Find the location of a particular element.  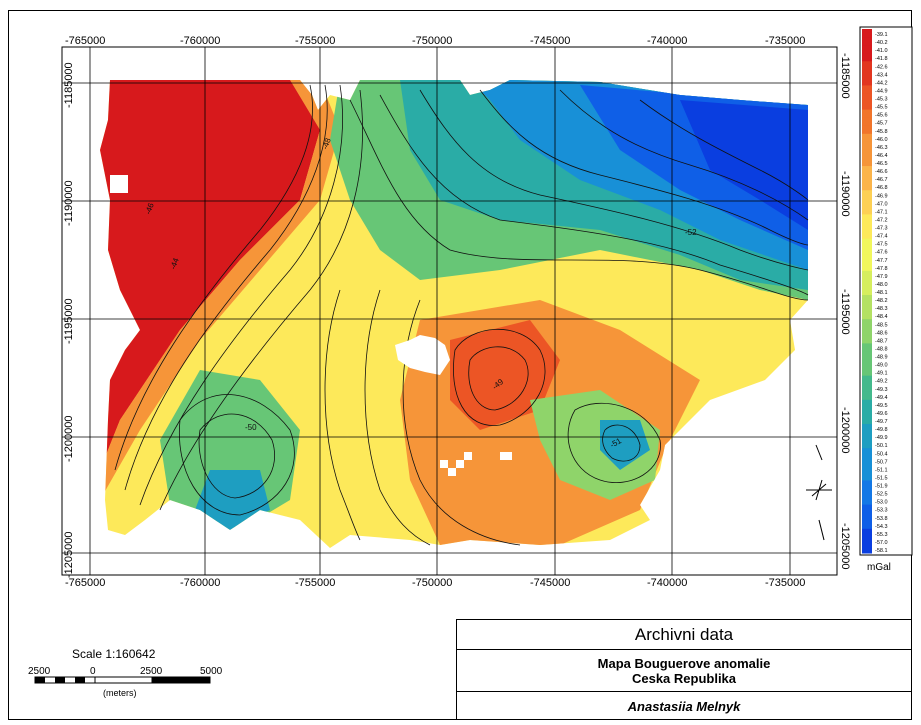

contour-label: -44 is located at coordinates (174, 263).